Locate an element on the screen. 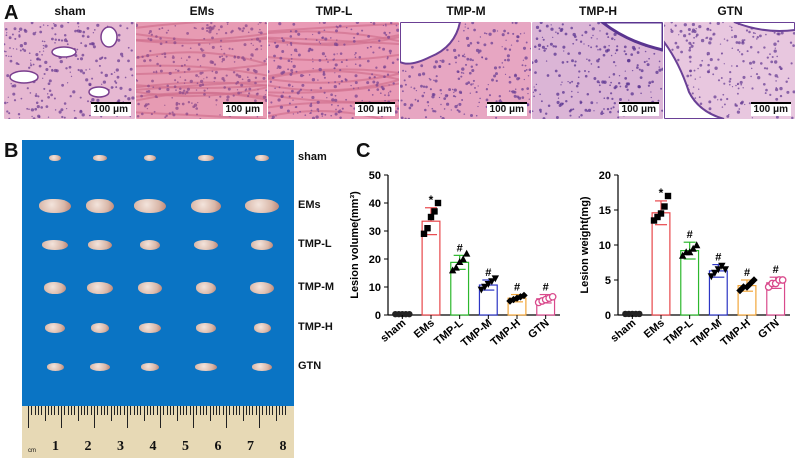  y-axis-label: Lesion weight(mg) is located at coordinates (585, 245).